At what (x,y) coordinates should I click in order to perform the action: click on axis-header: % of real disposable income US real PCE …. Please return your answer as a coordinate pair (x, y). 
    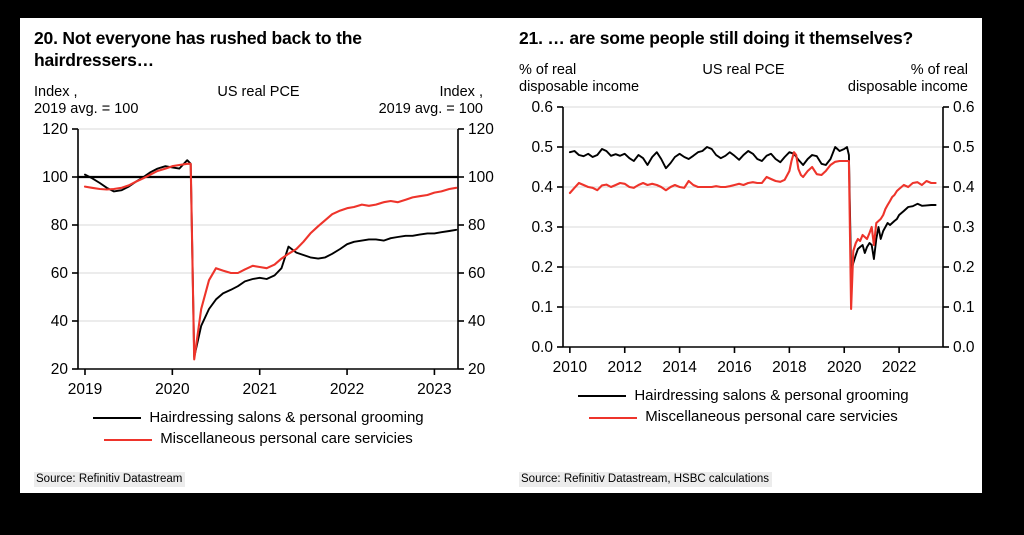
    Looking at the image, I should click on (743, 79).